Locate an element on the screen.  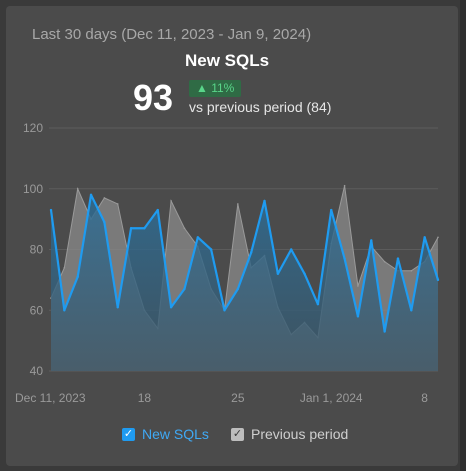
metric-title: New SQLs is located at coordinates (227, 60).